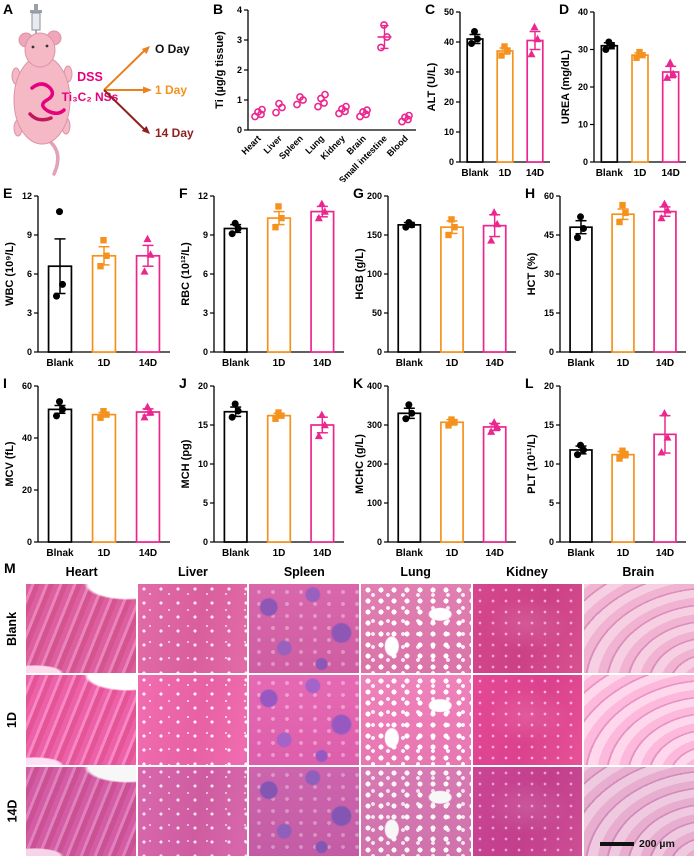 Image resolution: width=696 pixels, height=860 pixels. What do you see at coordinates (11, 719) in the screenshot?
I see `row-label-1d: 1D` at bounding box center [11, 719].